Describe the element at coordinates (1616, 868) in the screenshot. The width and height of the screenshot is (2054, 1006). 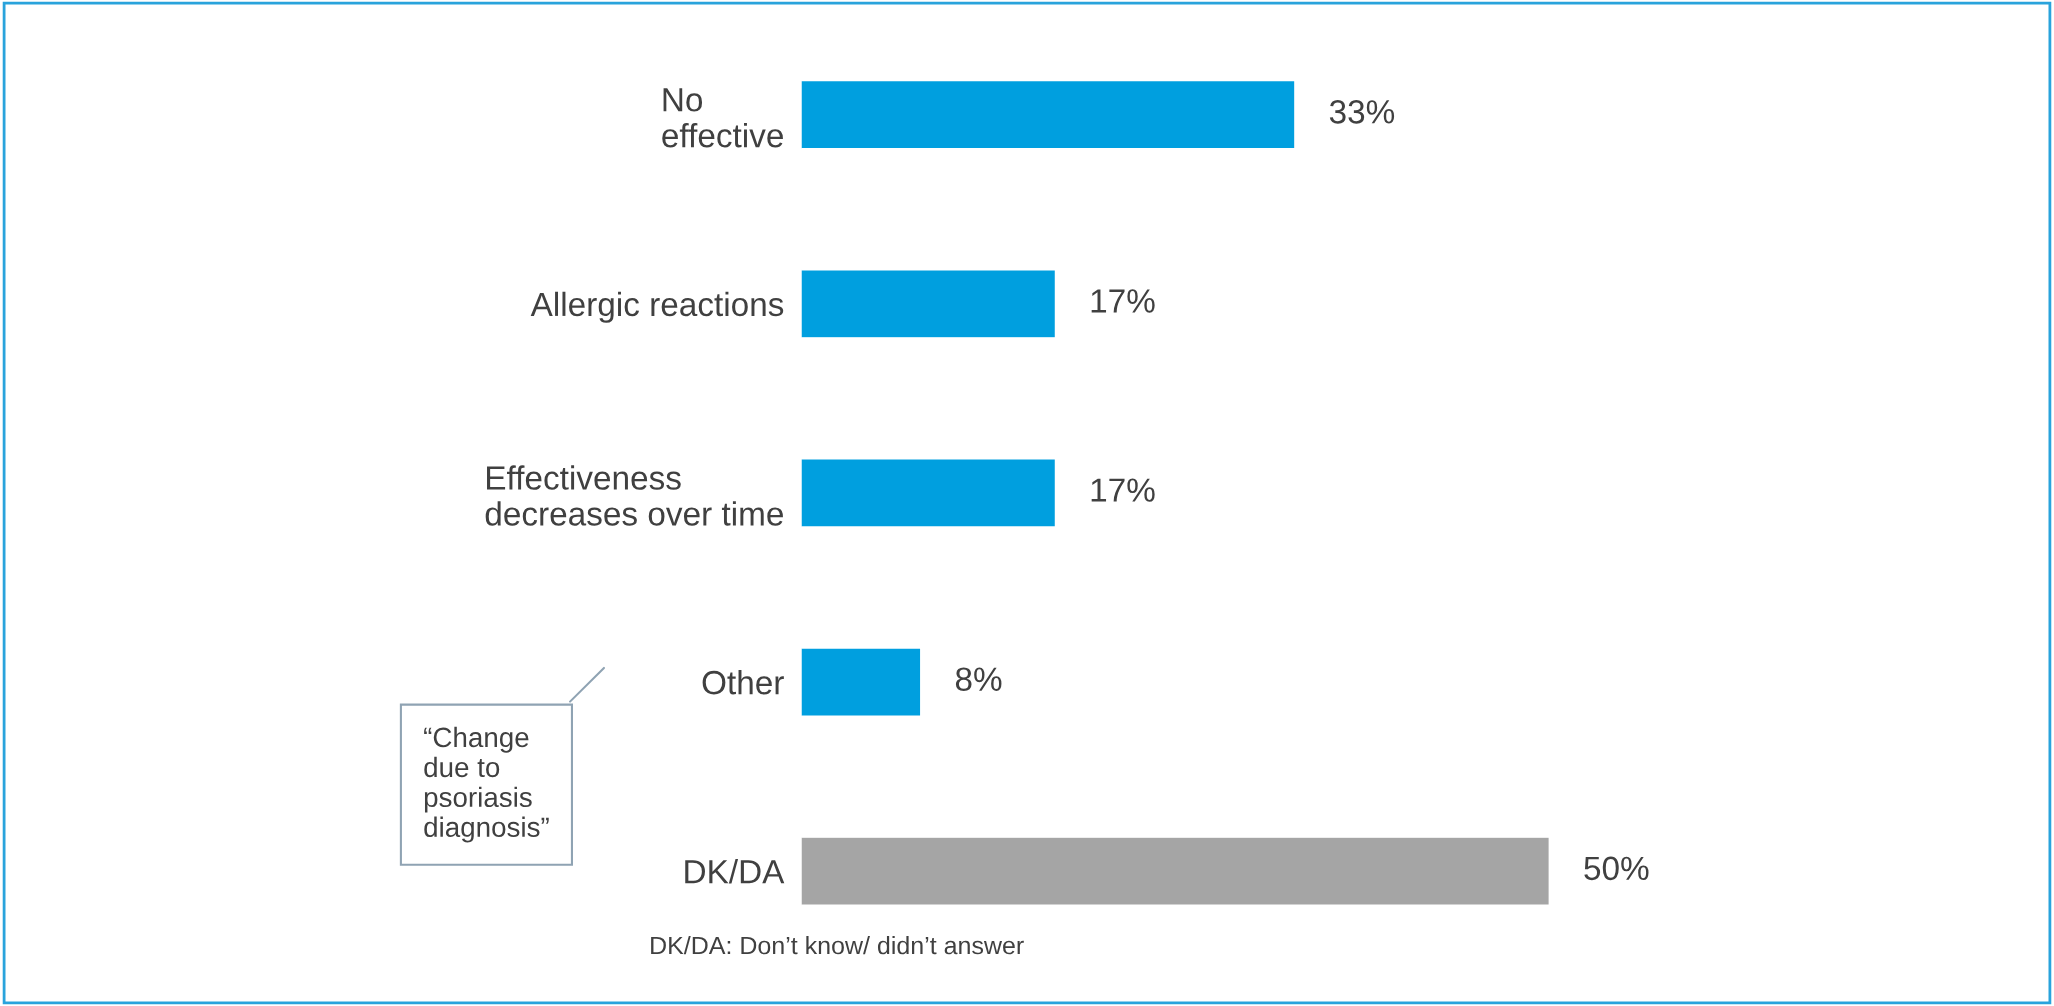
I see `data-label: 50%` at that location.